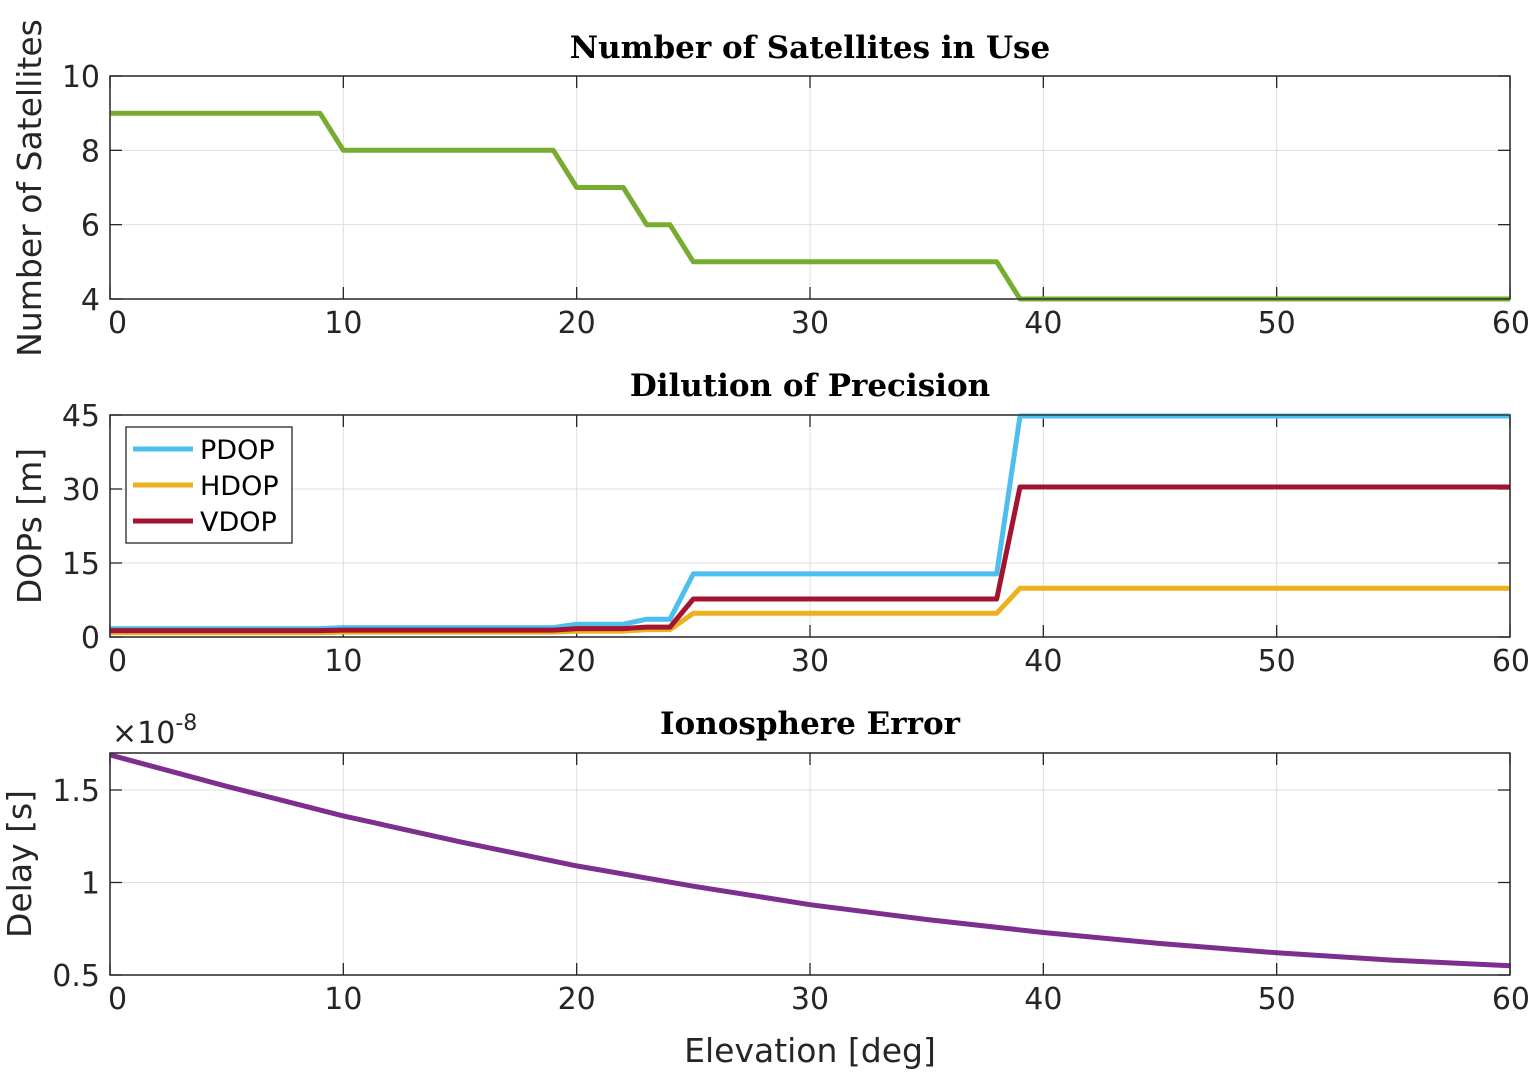 This screenshot has width=1532, height=1073. Describe the element at coordinates (76, 791) in the screenshot. I see `y-tick-label: 1.5` at that location.